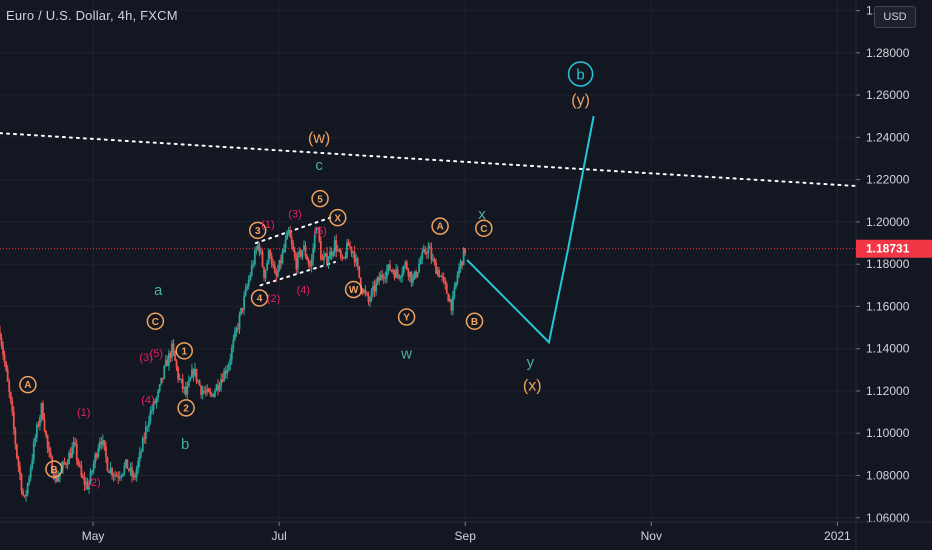 Image resolution: width=932 pixels, height=550 pixels. I want to click on channel-lines, so click(295, 251).